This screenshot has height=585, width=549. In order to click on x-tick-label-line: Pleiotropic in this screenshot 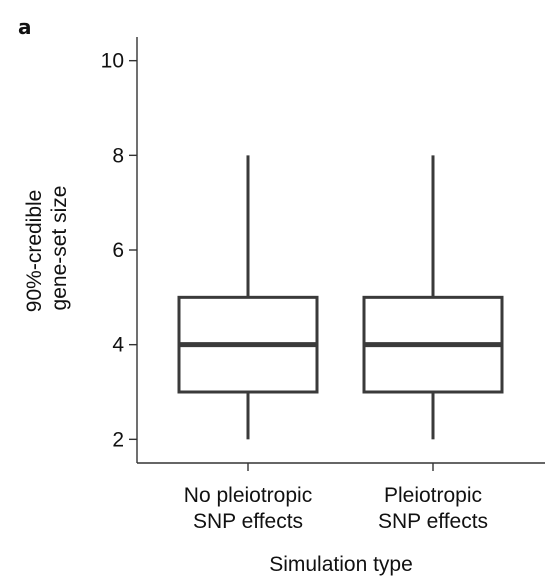, I will do `click(433, 495)`.